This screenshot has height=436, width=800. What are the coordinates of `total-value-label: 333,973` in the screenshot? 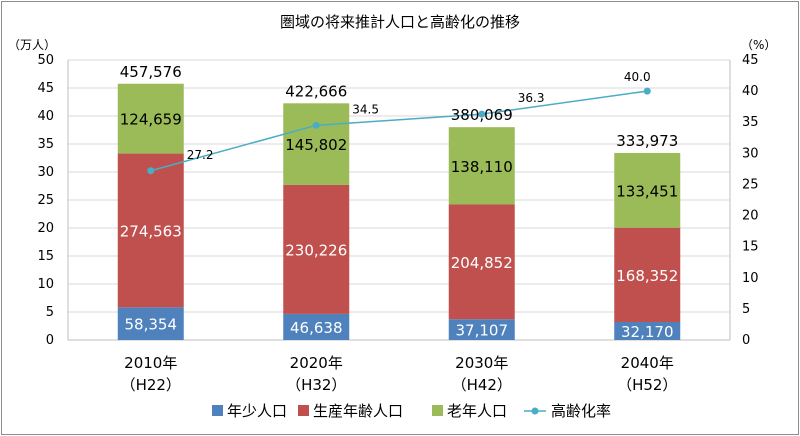 It's located at (647, 141).